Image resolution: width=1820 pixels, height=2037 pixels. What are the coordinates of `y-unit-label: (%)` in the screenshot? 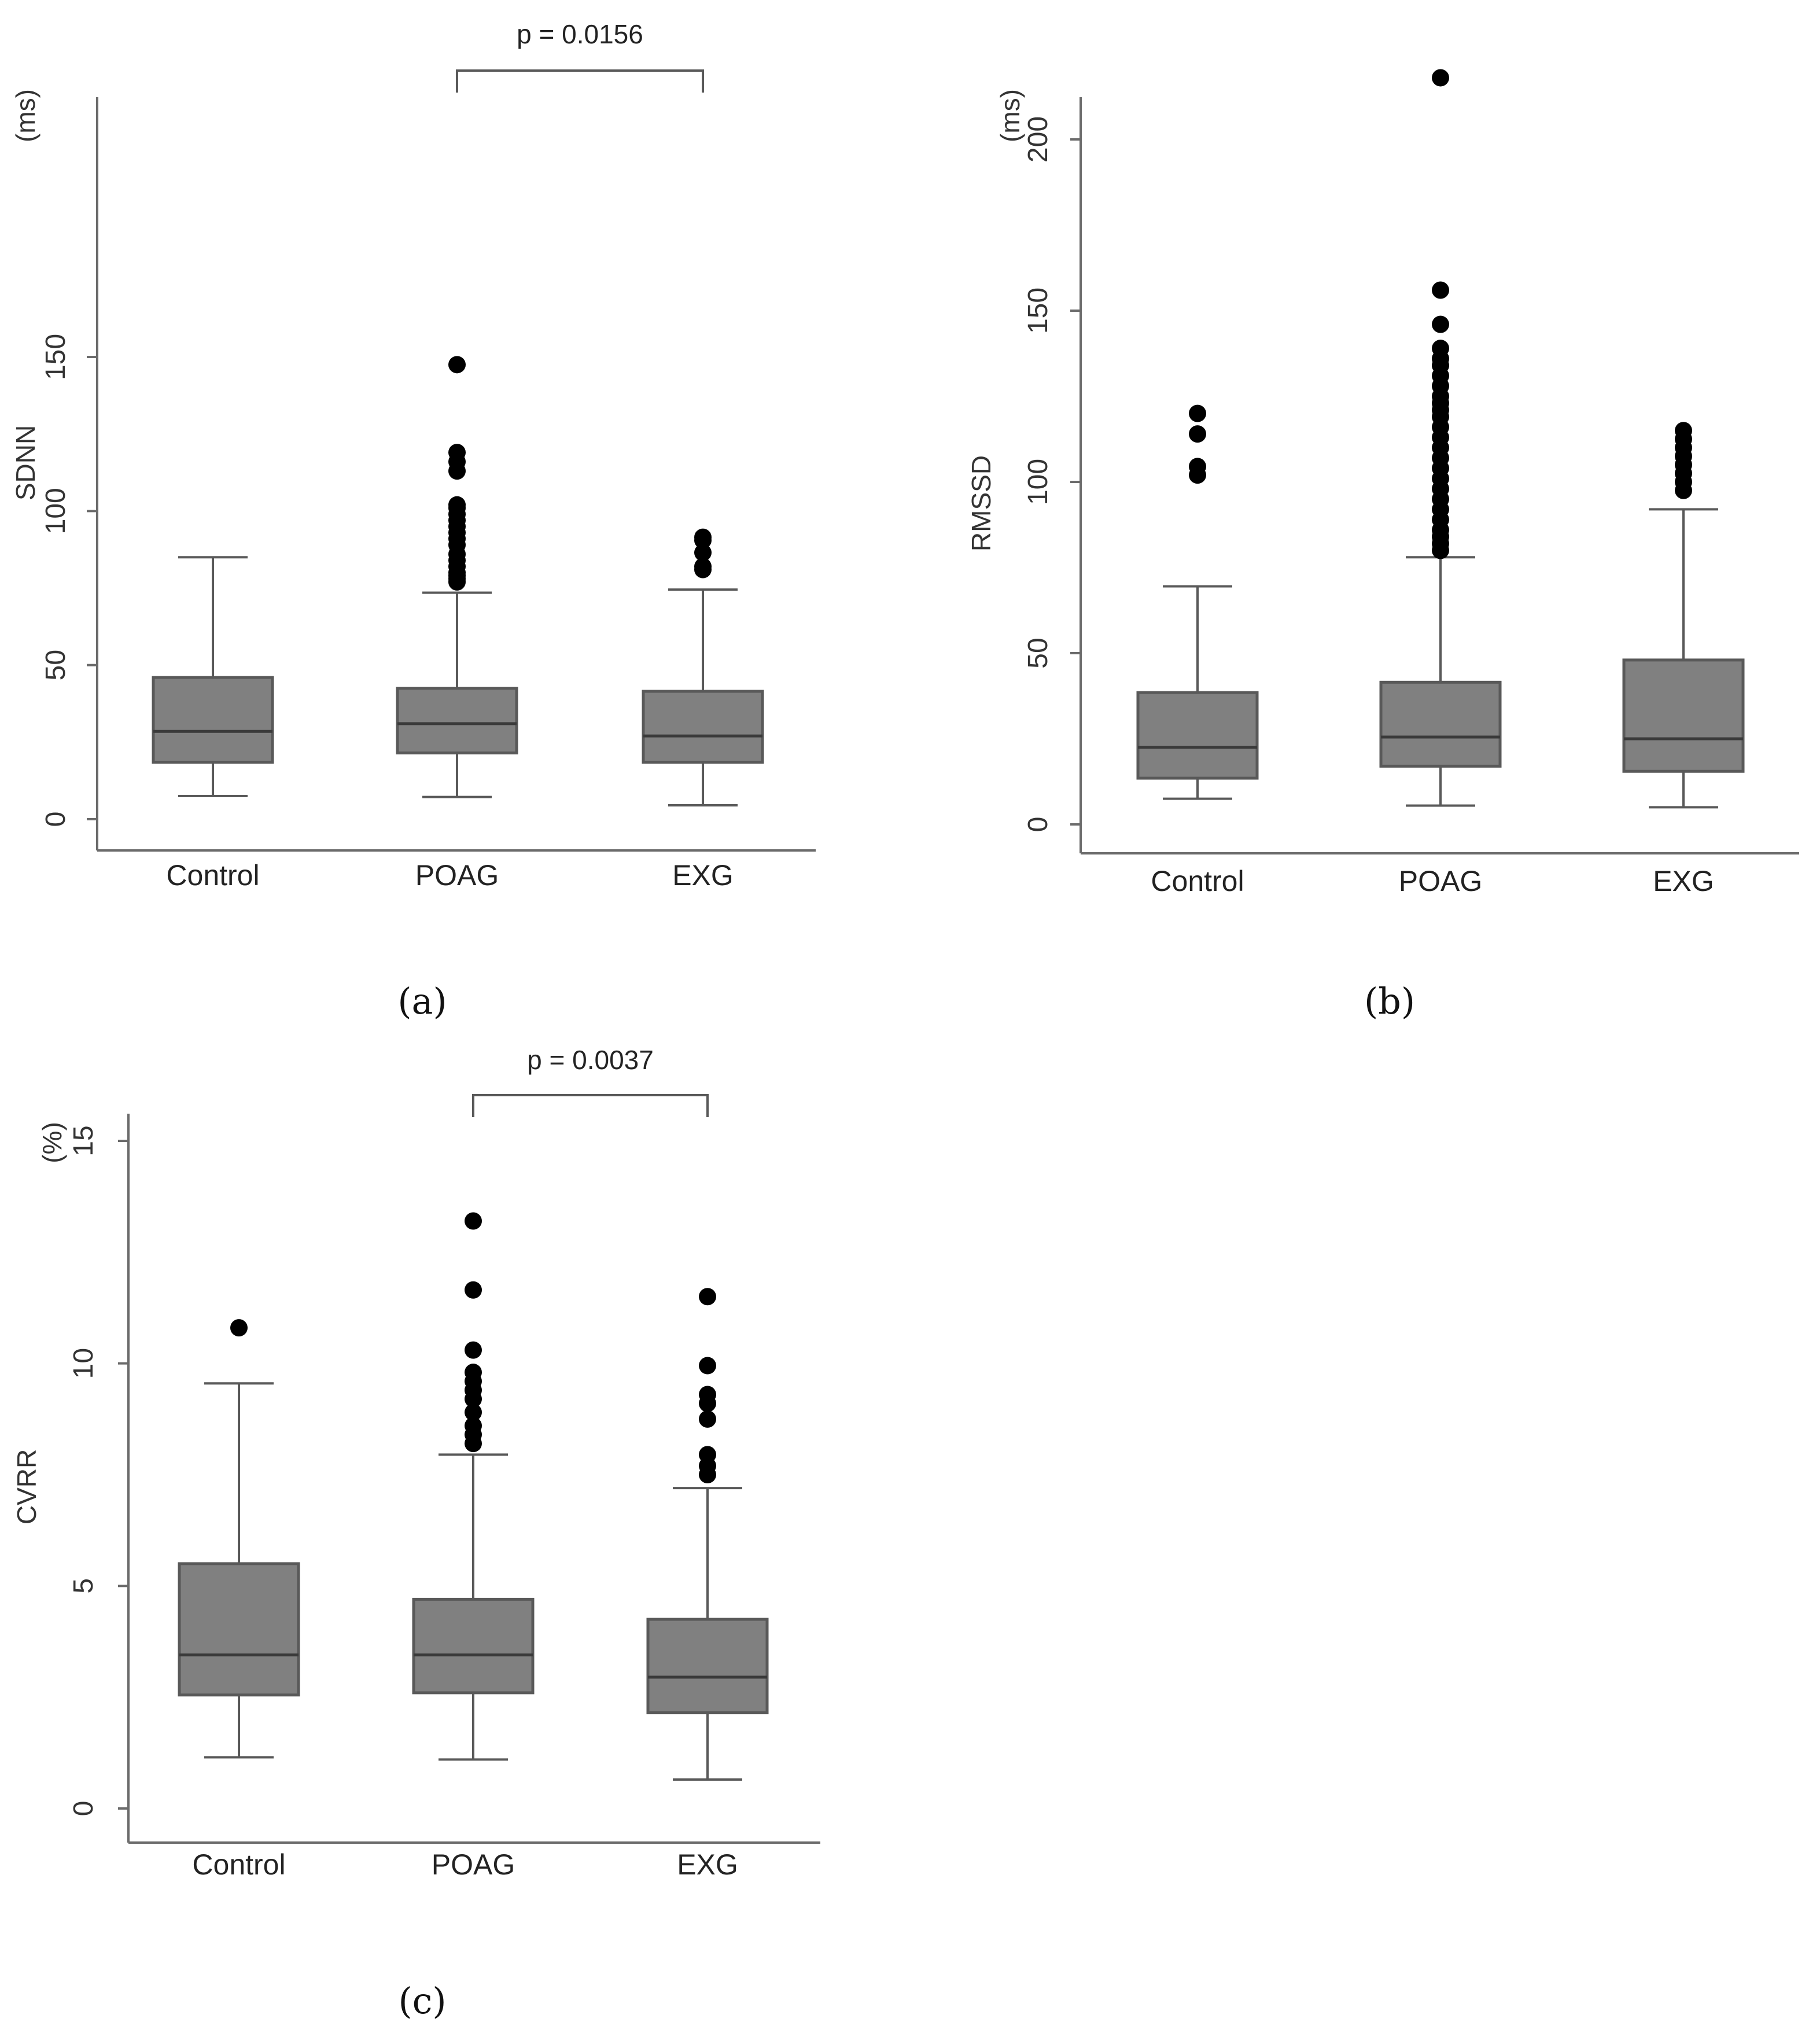 It's located at (52, 1142).